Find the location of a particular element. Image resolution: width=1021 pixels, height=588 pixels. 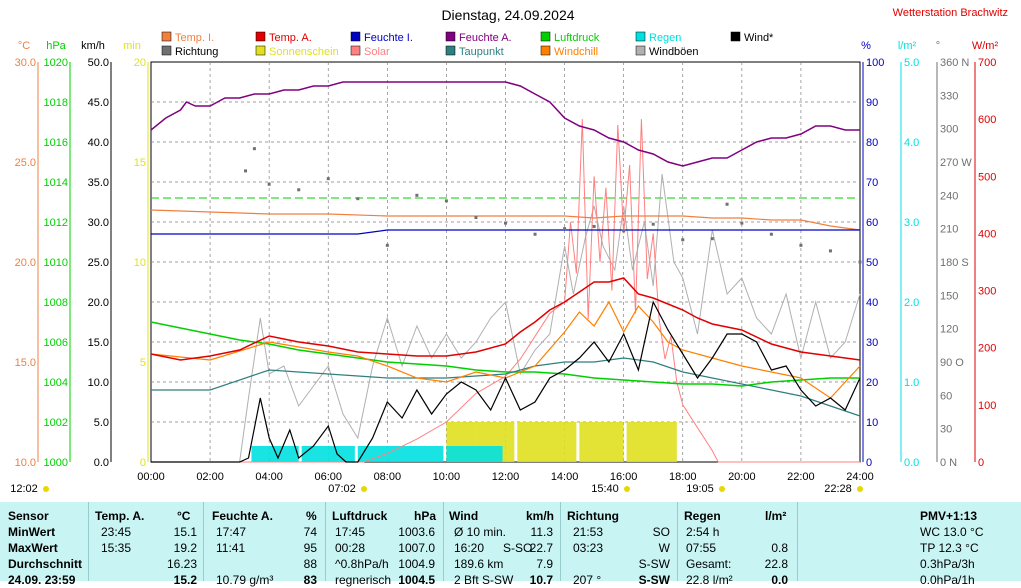

x-axis-tick: 24:00 is located at coordinates (860, 477).